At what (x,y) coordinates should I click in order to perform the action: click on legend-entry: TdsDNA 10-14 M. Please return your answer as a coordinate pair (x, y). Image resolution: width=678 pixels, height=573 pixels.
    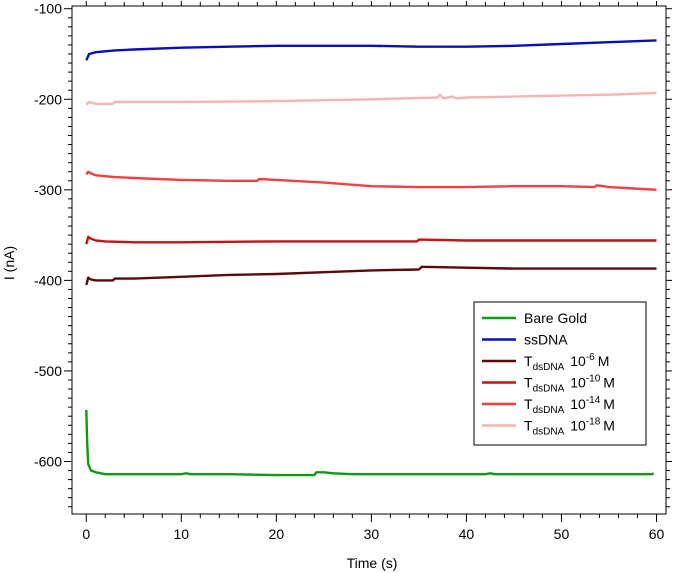
    Looking at the image, I should click on (569, 405).